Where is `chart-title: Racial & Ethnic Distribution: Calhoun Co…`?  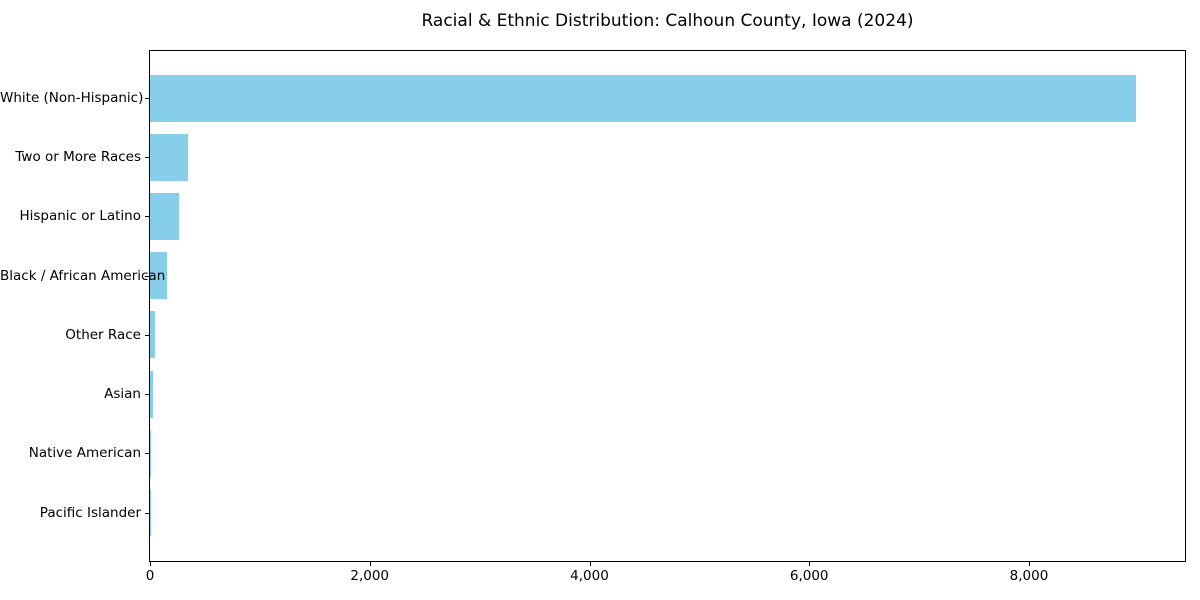 chart-title: Racial & Ethnic Distribution: Calhoun Co… is located at coordinates (667, 21).